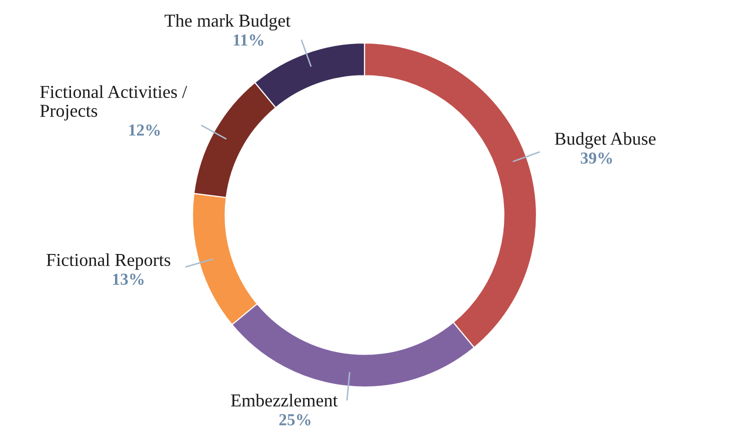 The image size is (729, 430). I want to click on slice-label: The mark Budget, so click(227, 22).